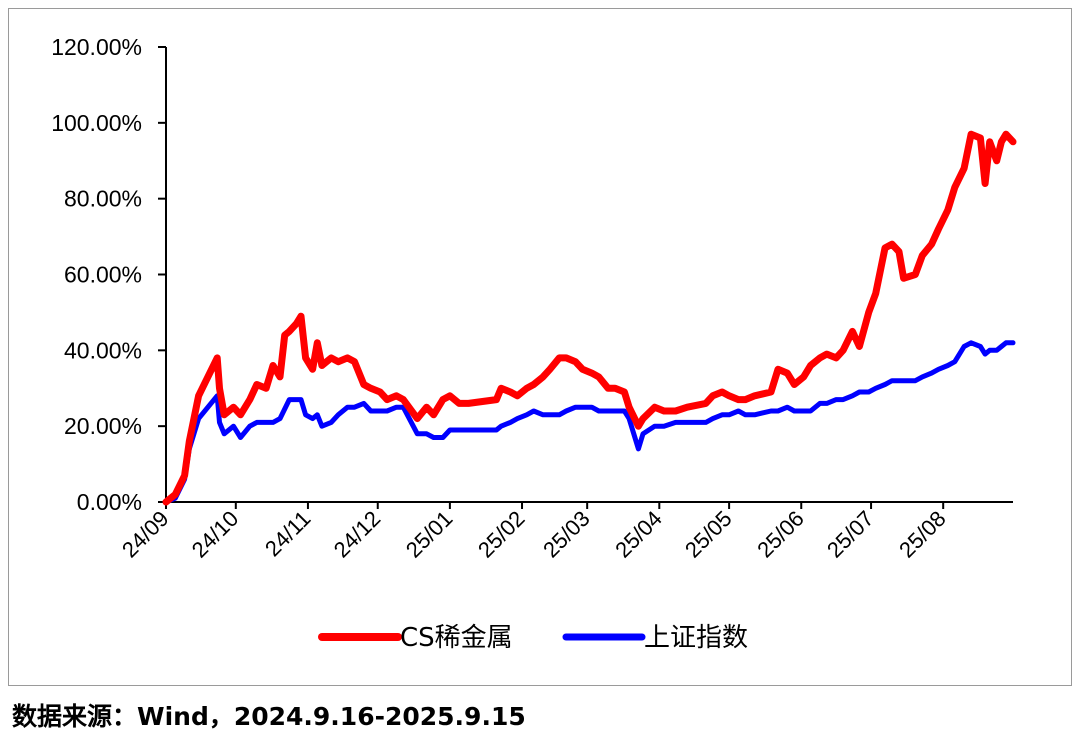 The width and height of the screenshot is (1080, 735). I want to click on source-note: 数据来源：Wind，2024.9.16-2025.9.15, so click(269, 716).